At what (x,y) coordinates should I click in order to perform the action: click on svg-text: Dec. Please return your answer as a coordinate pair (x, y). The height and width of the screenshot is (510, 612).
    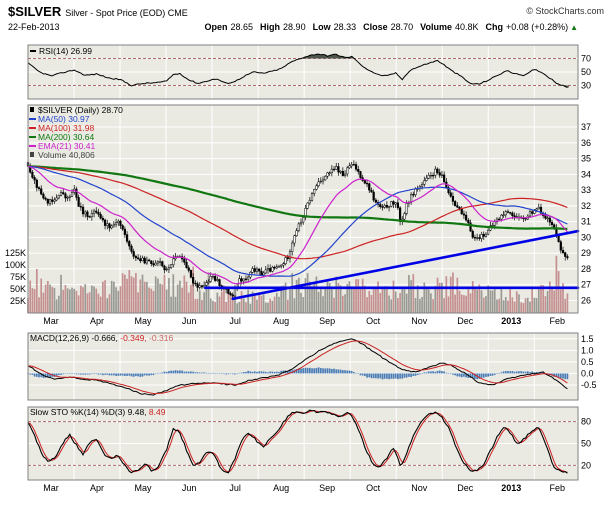
    Looking at the image, I should click on (465, 321).